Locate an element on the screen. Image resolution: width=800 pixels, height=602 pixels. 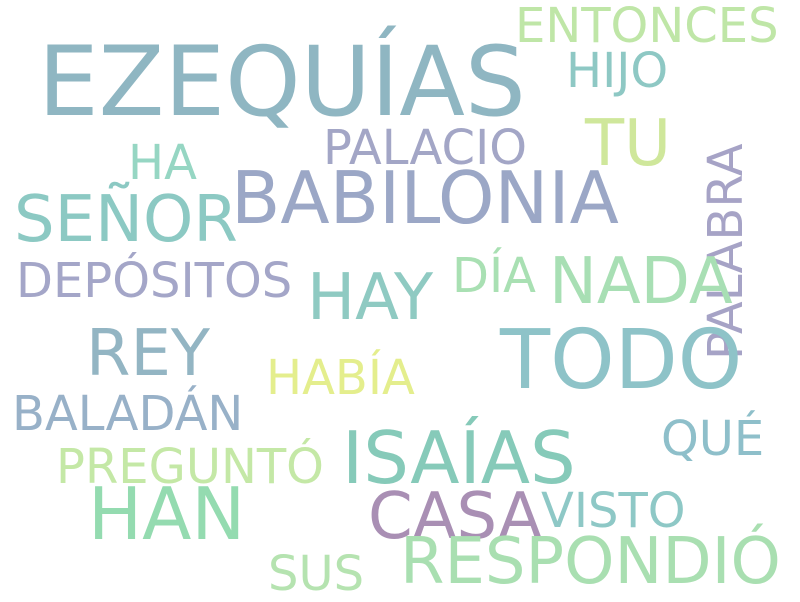
word-babilonia: BABILONIA is located at coordinates (425, 198).